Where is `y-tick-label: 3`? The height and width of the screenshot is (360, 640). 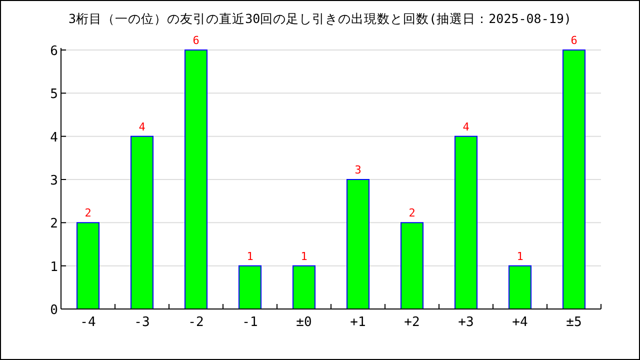 y-tick-label: 3 is located at coordinates (54, 181).